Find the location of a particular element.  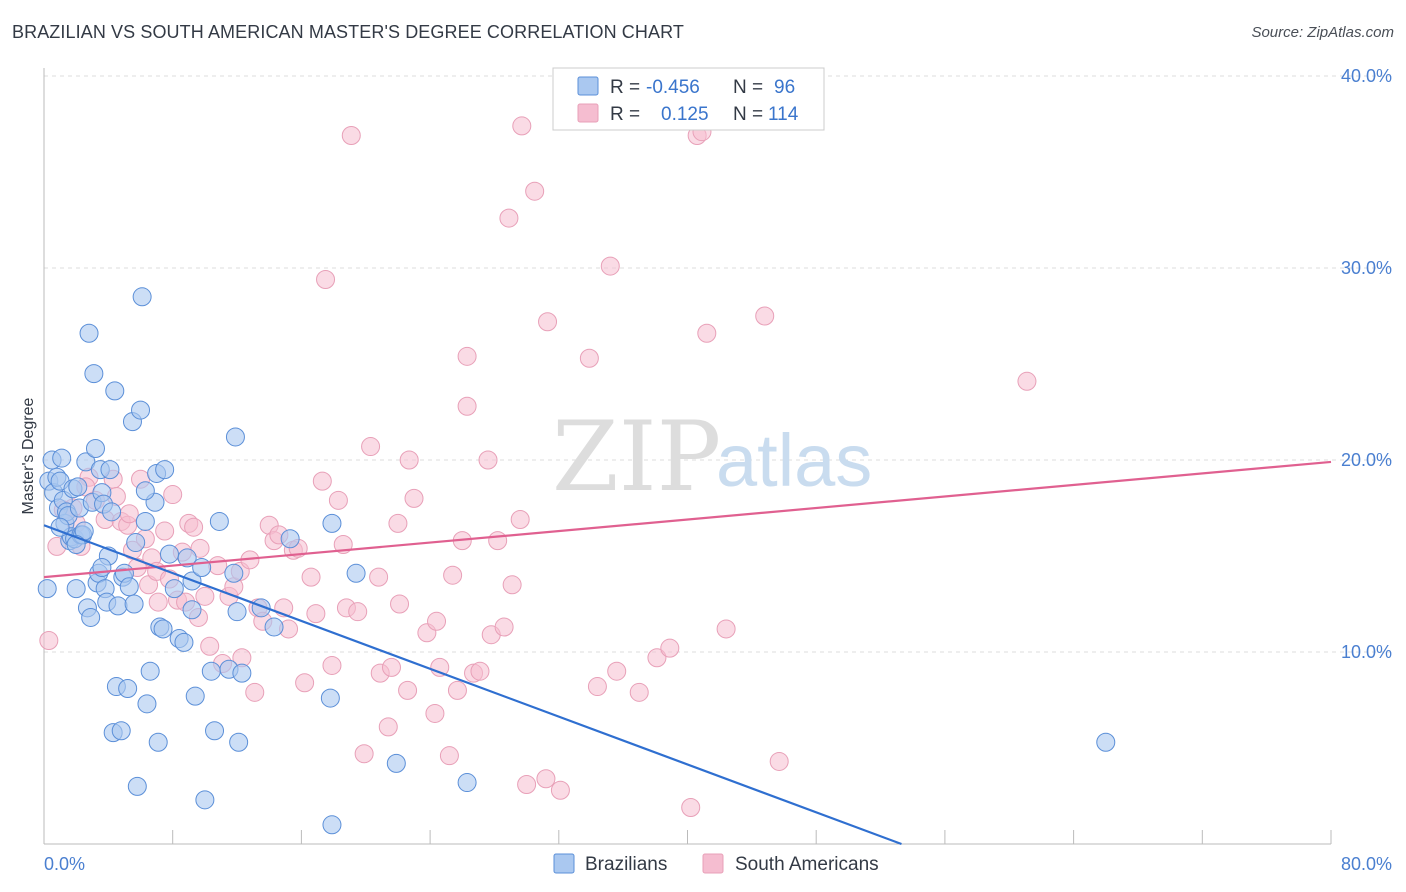

watermark-atlas: atlas is located at coordinates (794, 460).